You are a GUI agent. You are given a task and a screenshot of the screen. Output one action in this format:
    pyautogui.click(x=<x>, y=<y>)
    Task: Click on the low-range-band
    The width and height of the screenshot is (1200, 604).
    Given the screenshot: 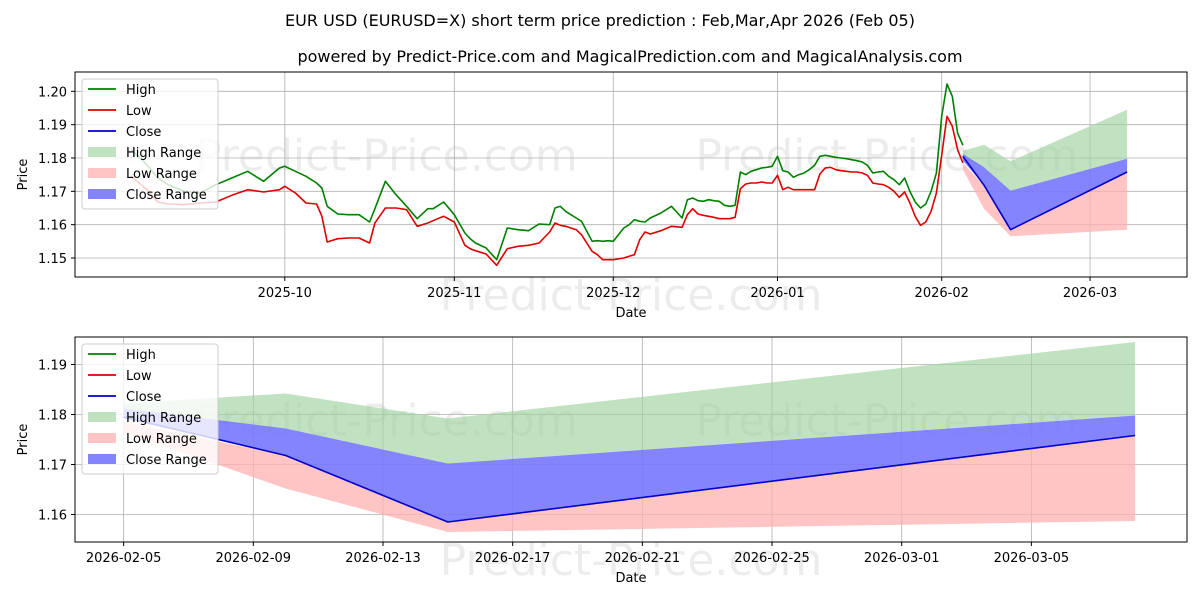 What is the action you would take?
    pyautogui.click(x=1045, y=200)
    